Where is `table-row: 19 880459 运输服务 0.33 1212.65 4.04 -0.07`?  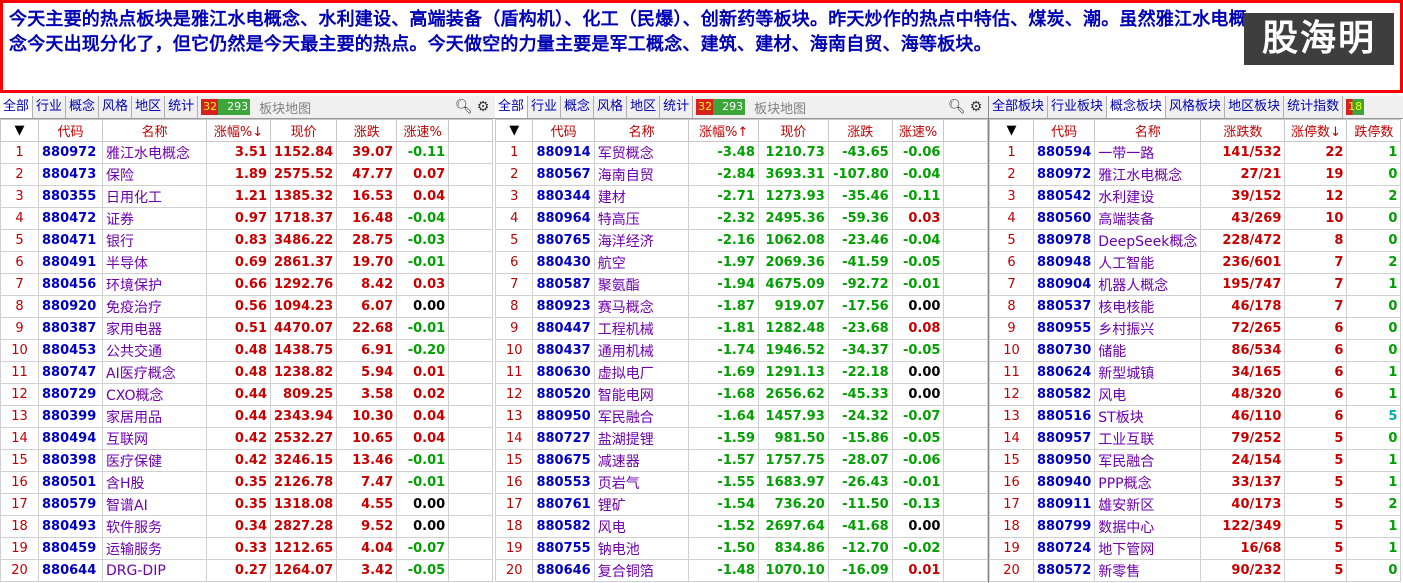 table-row: 19 880459 运输服务 0.33 1212.65 4.04 -0.07 is located at coordinates (247, 548).